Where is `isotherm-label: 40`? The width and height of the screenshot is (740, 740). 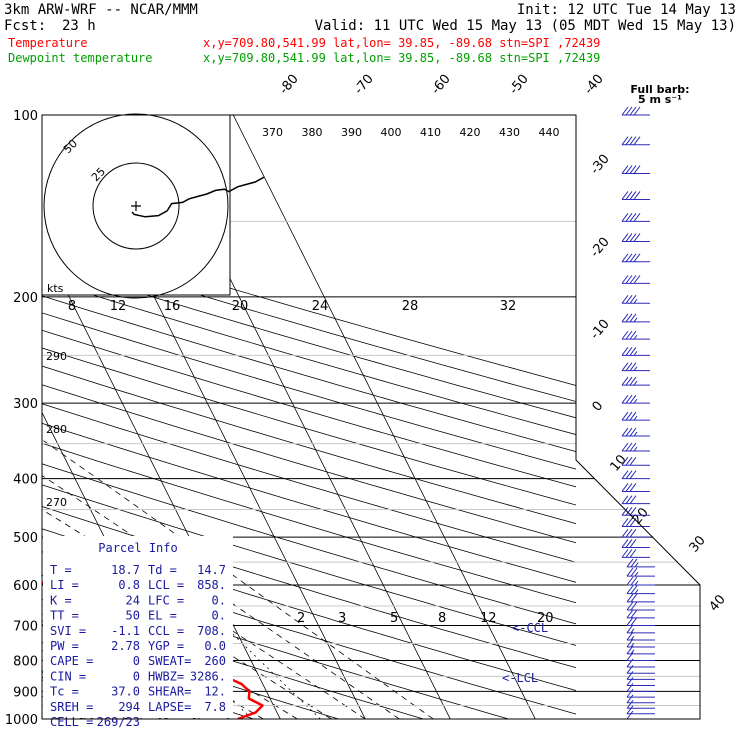
isotherm-label: 40 is located at coordinates (718, 603).